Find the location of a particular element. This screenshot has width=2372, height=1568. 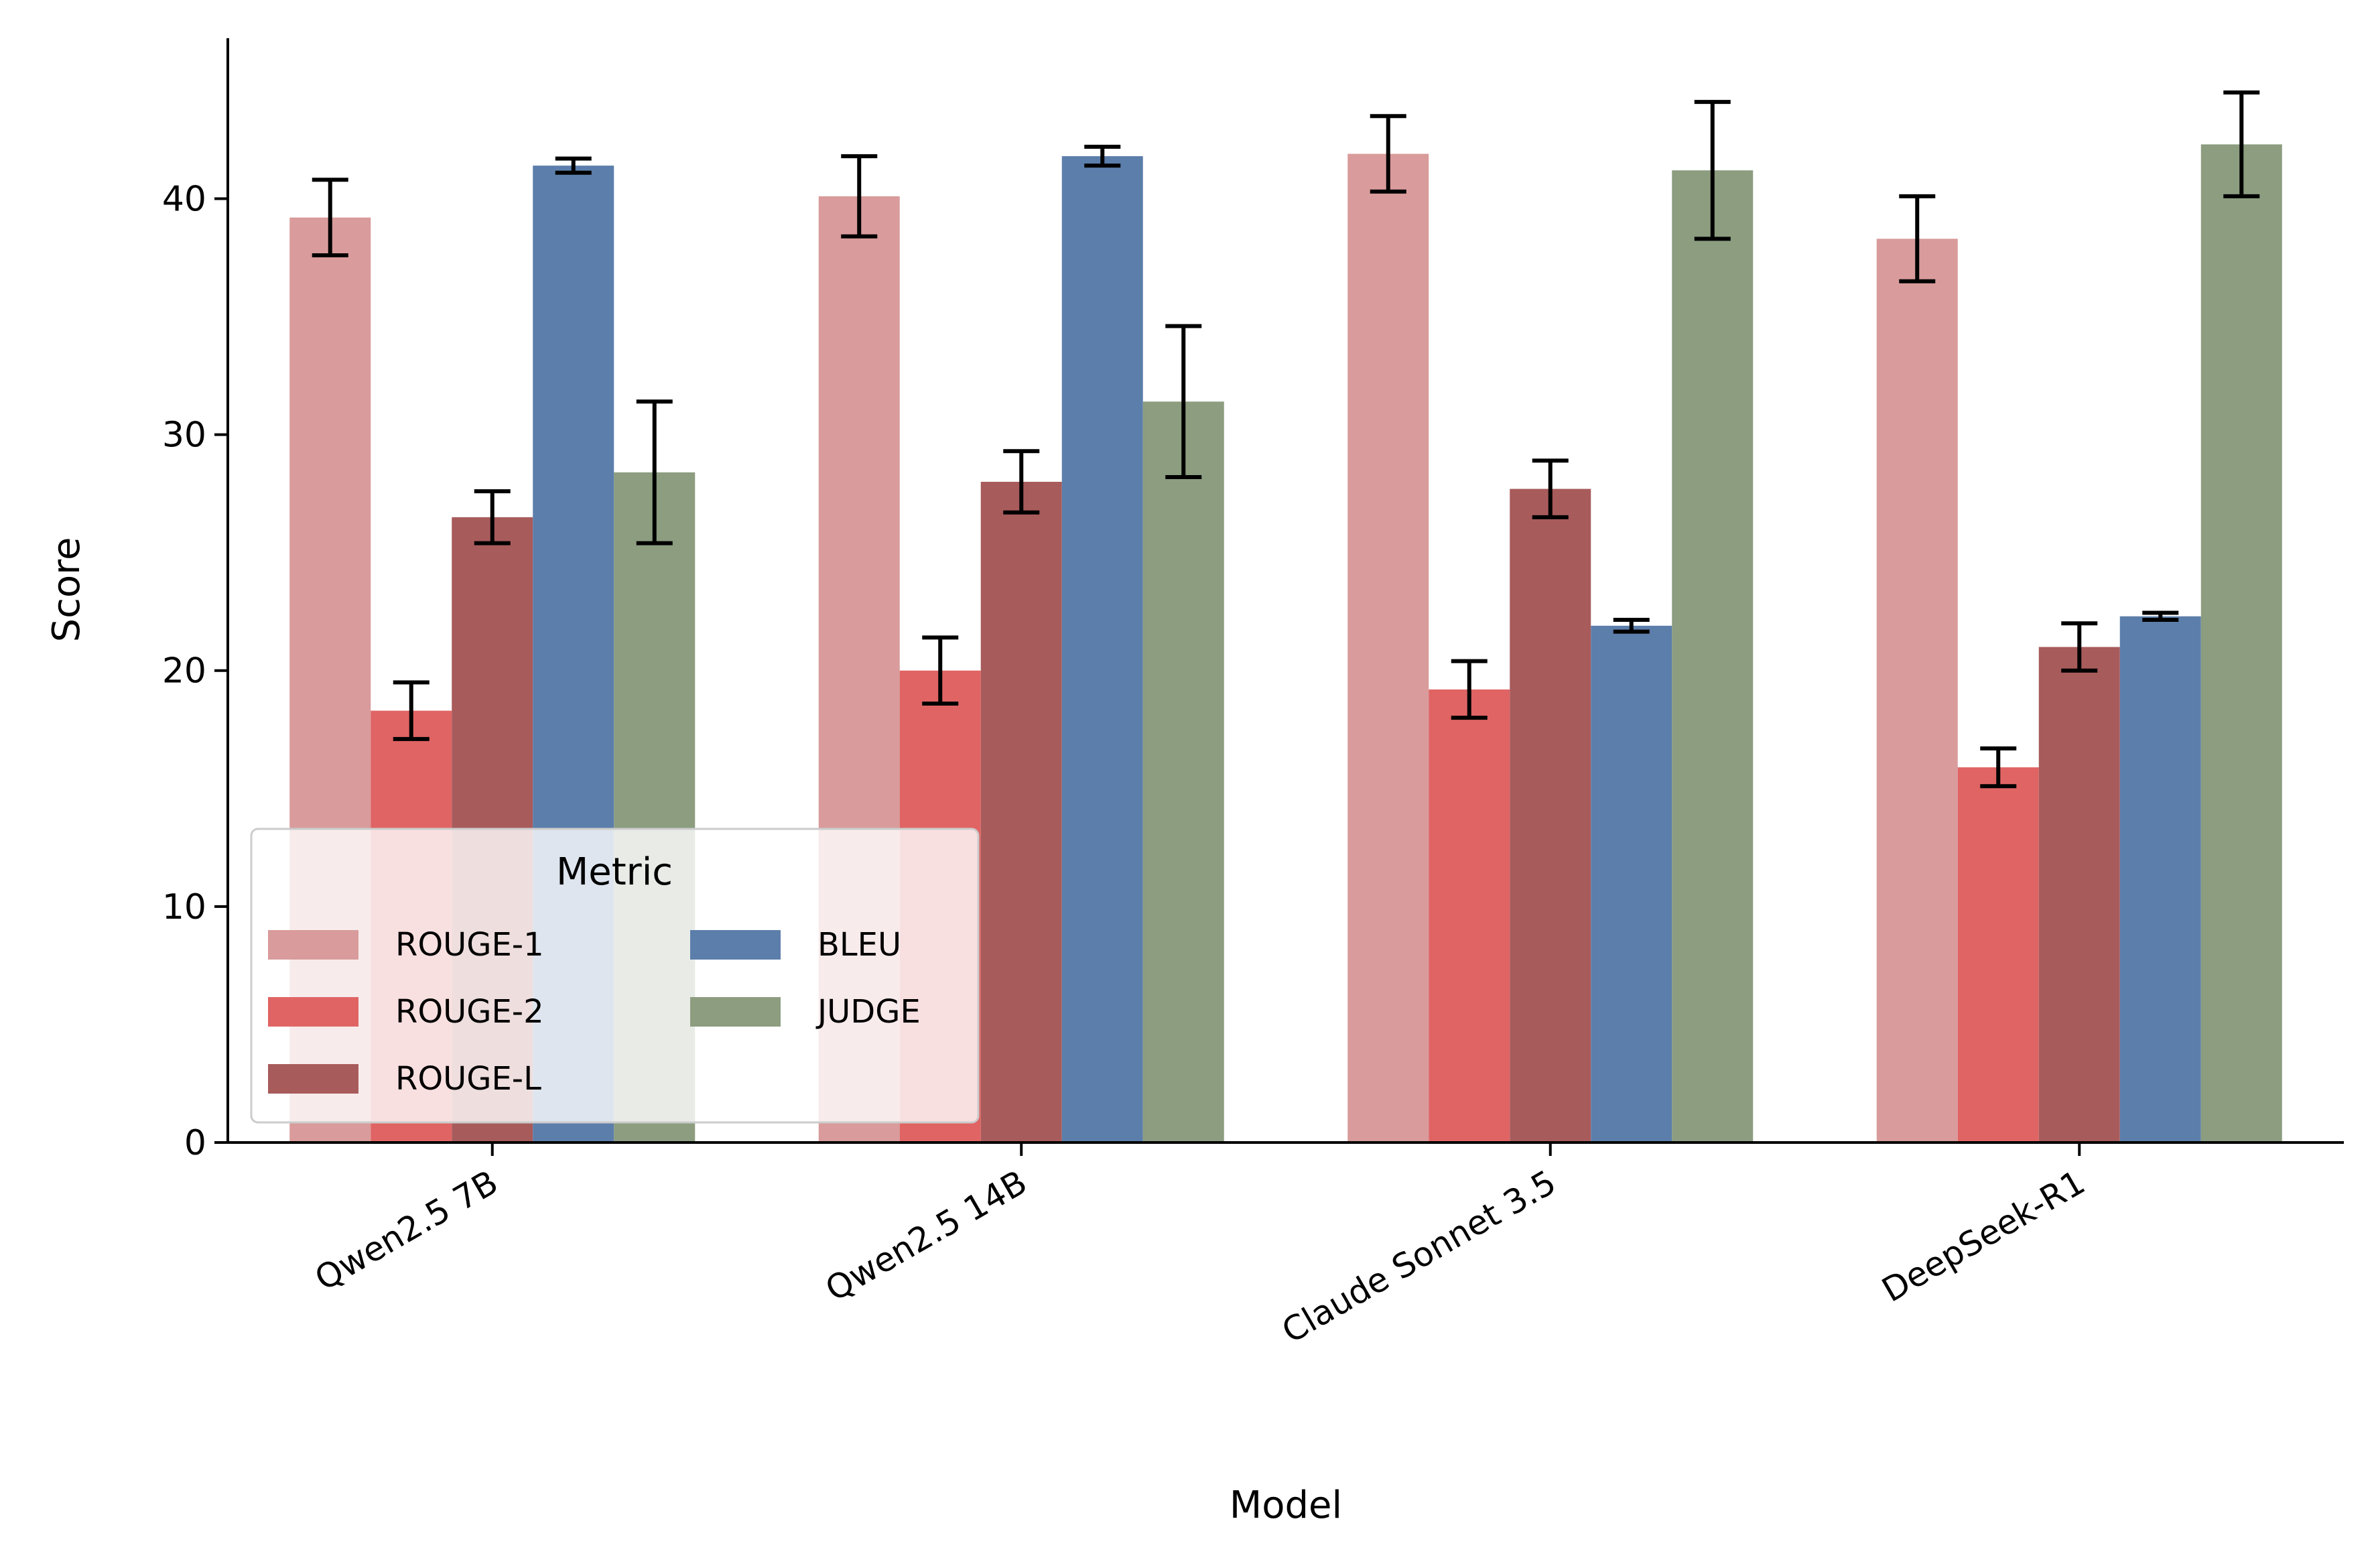

x-tick-label: Qwen2.5 7B is located at coordinates (406, 1230).